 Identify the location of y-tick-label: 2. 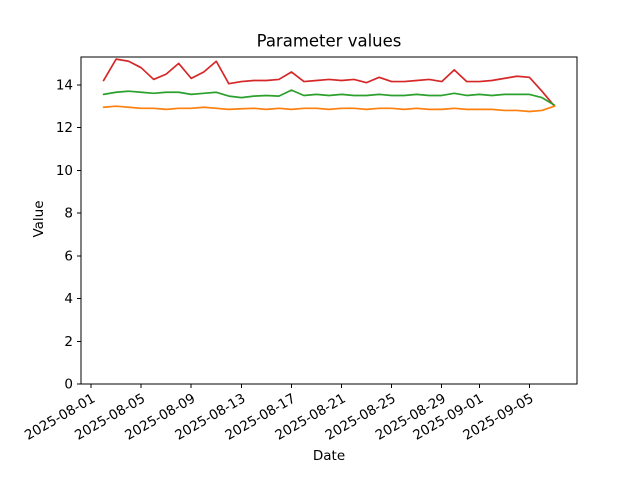
(68, 342).